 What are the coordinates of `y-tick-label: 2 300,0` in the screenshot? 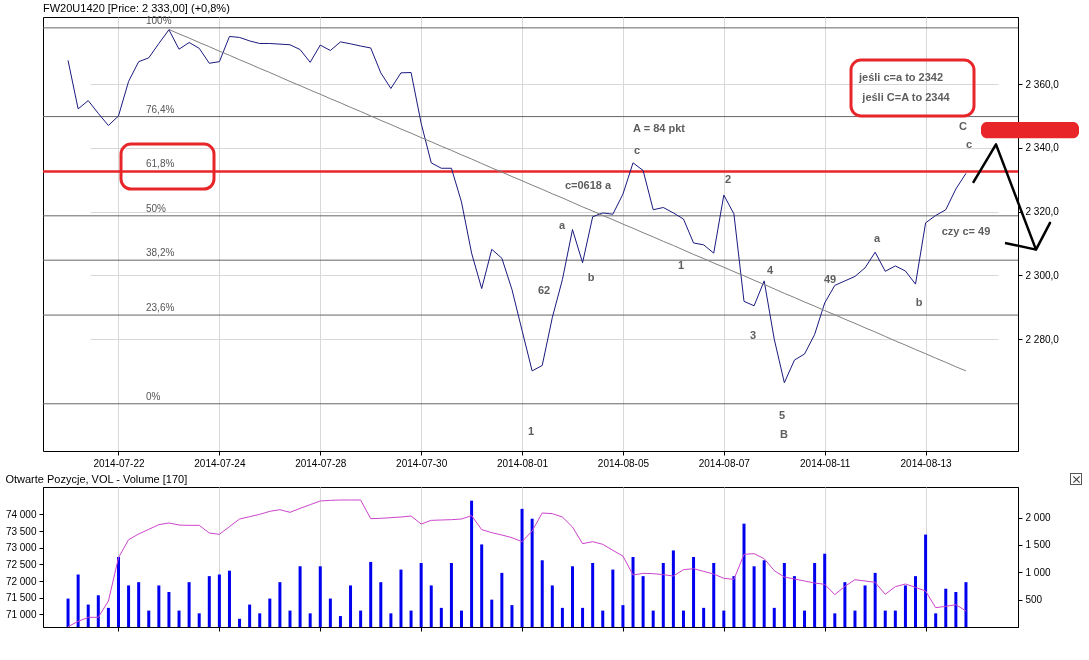 It's located at (1042, 275).